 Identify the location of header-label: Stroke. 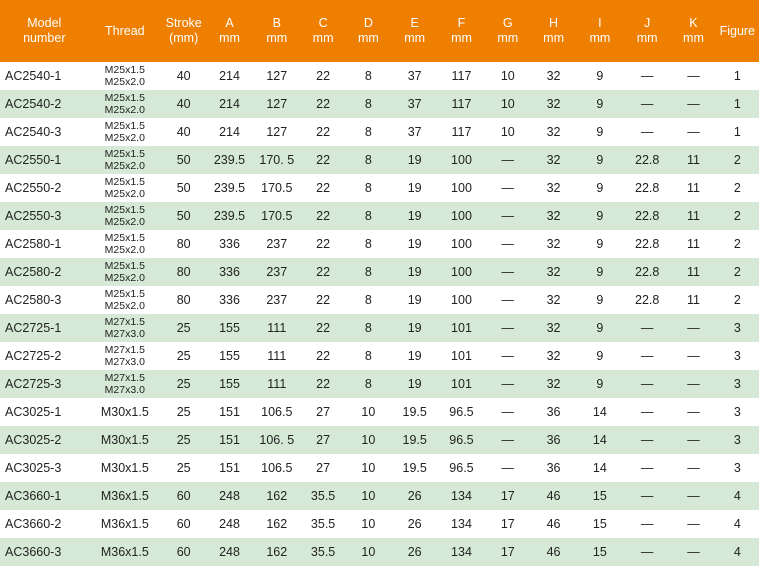
(183, 23).